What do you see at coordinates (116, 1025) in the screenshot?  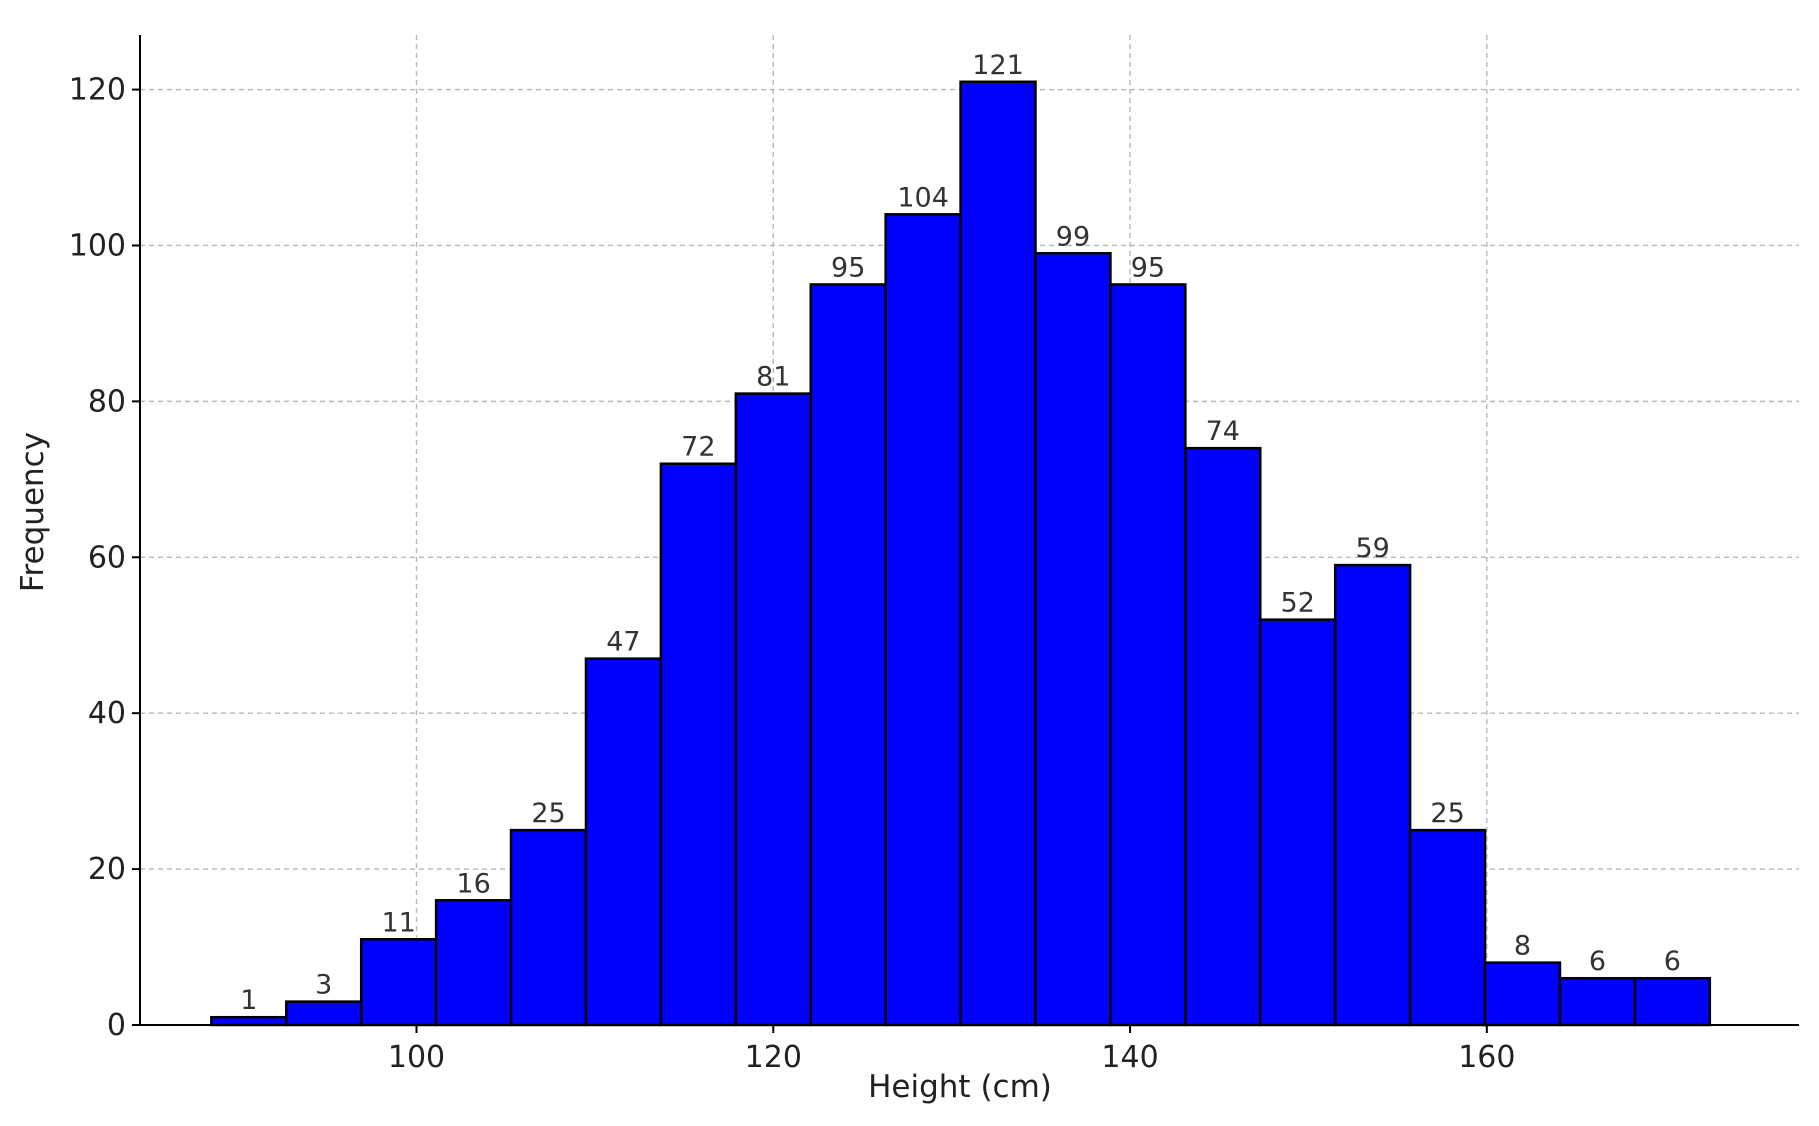 I see `y-tick-label: 0` at bounding box center [116, 1025].